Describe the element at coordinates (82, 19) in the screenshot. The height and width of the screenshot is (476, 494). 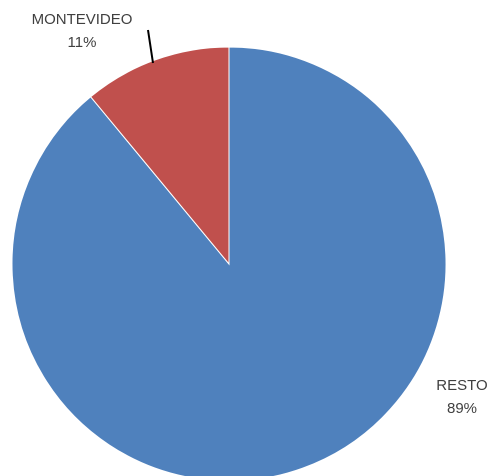
I see `slice-label: MONTEVIDEO` at that location.